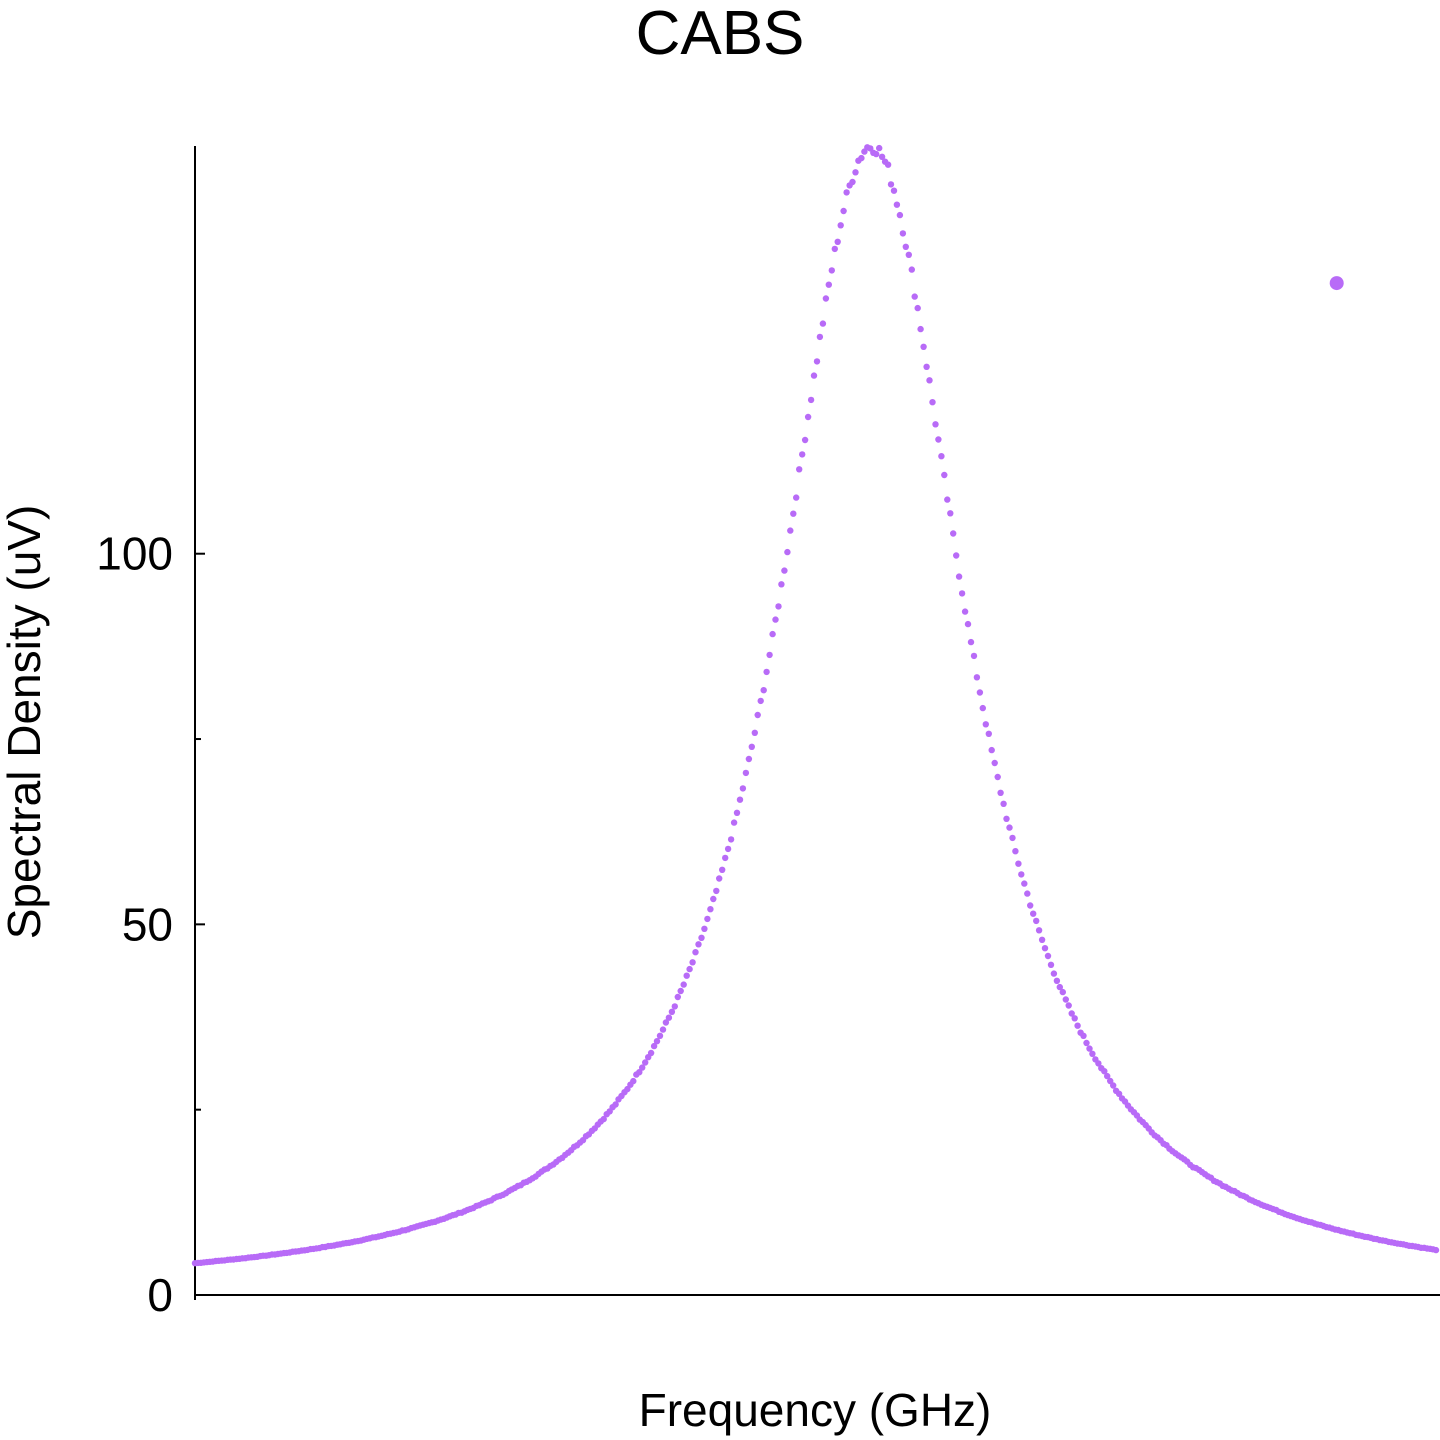  Describe the element at coordinates (134, 554) in the screenshot. I see `y-tick-label: 100` at that location.